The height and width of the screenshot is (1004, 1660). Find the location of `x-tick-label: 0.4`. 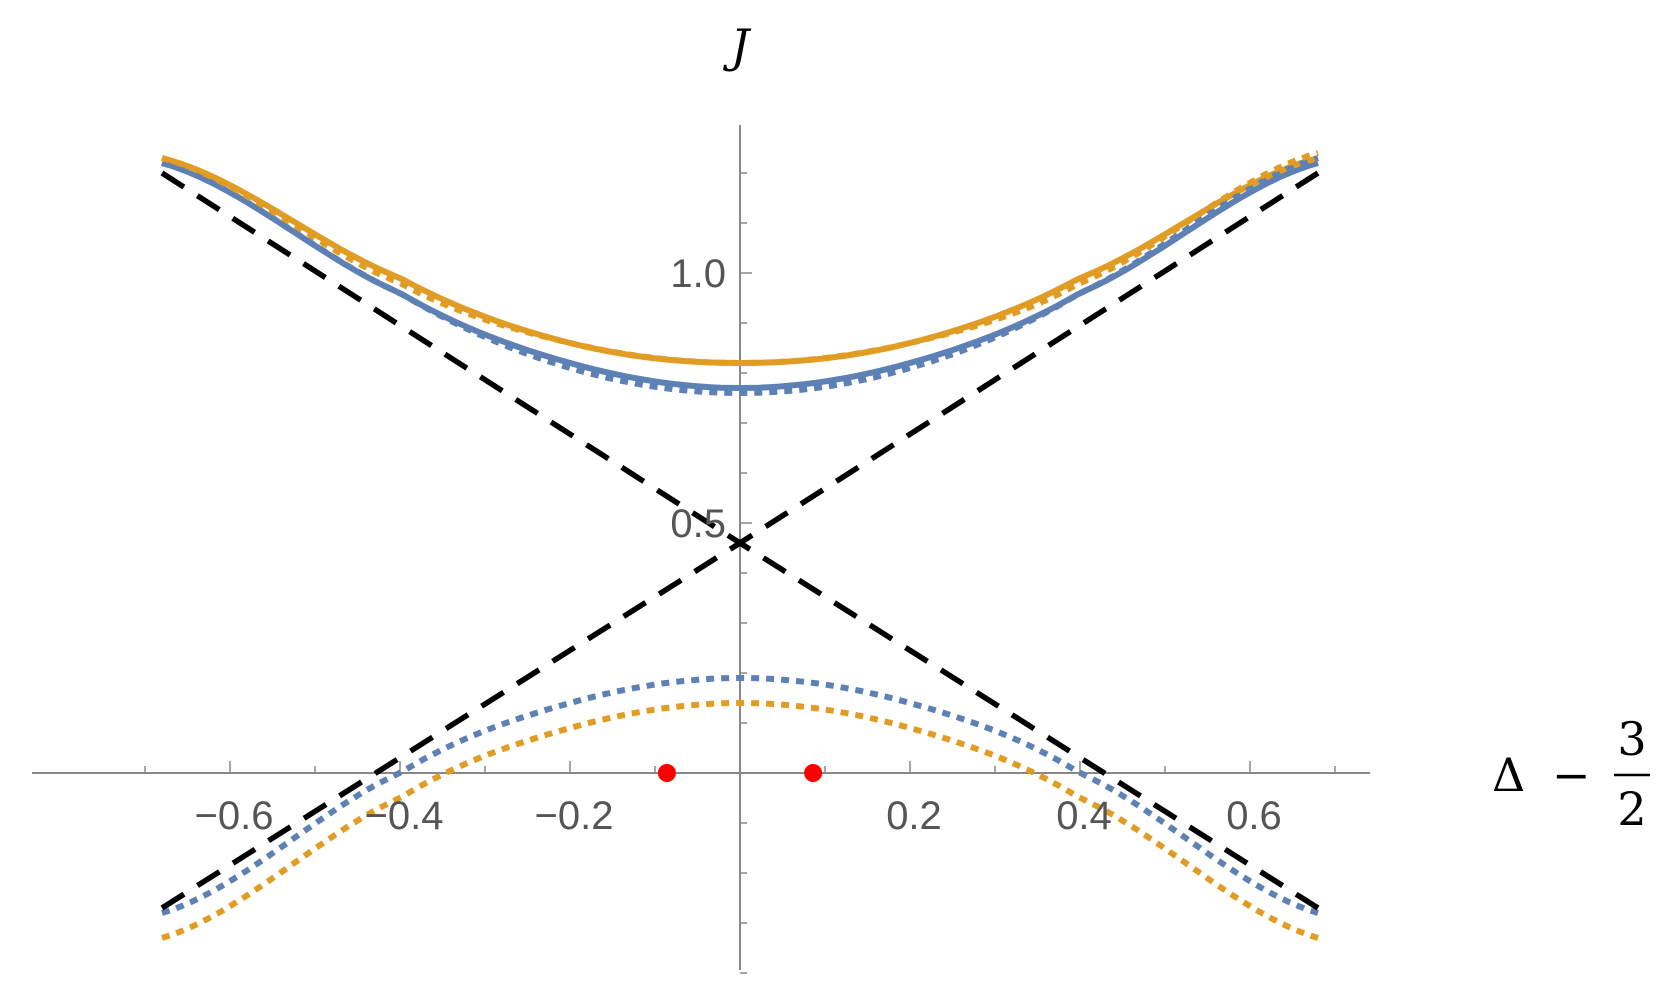

x-tick-label: 0.4 is located at coordinates (1084, 816).